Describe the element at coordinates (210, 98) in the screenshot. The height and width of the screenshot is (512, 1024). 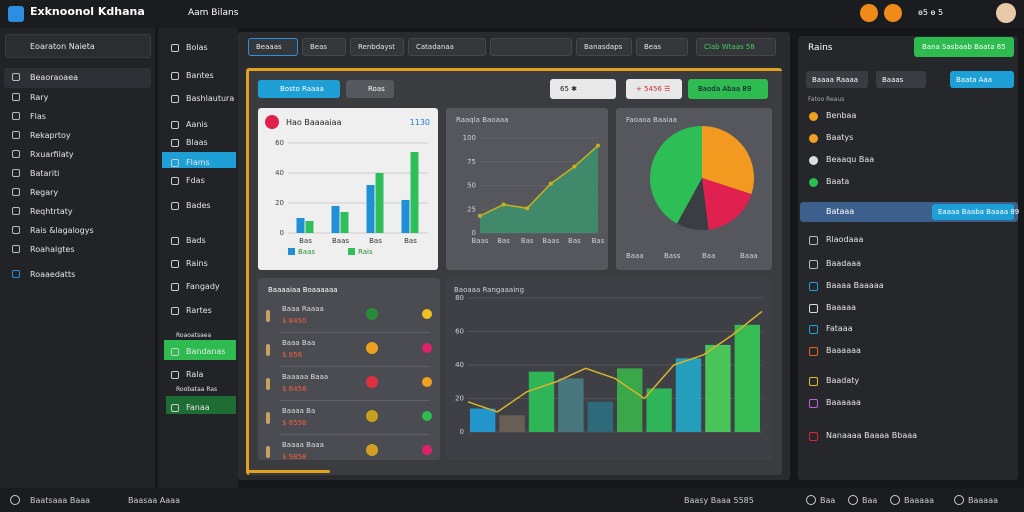
I see `subnav-item: Bashlautura` at that location.